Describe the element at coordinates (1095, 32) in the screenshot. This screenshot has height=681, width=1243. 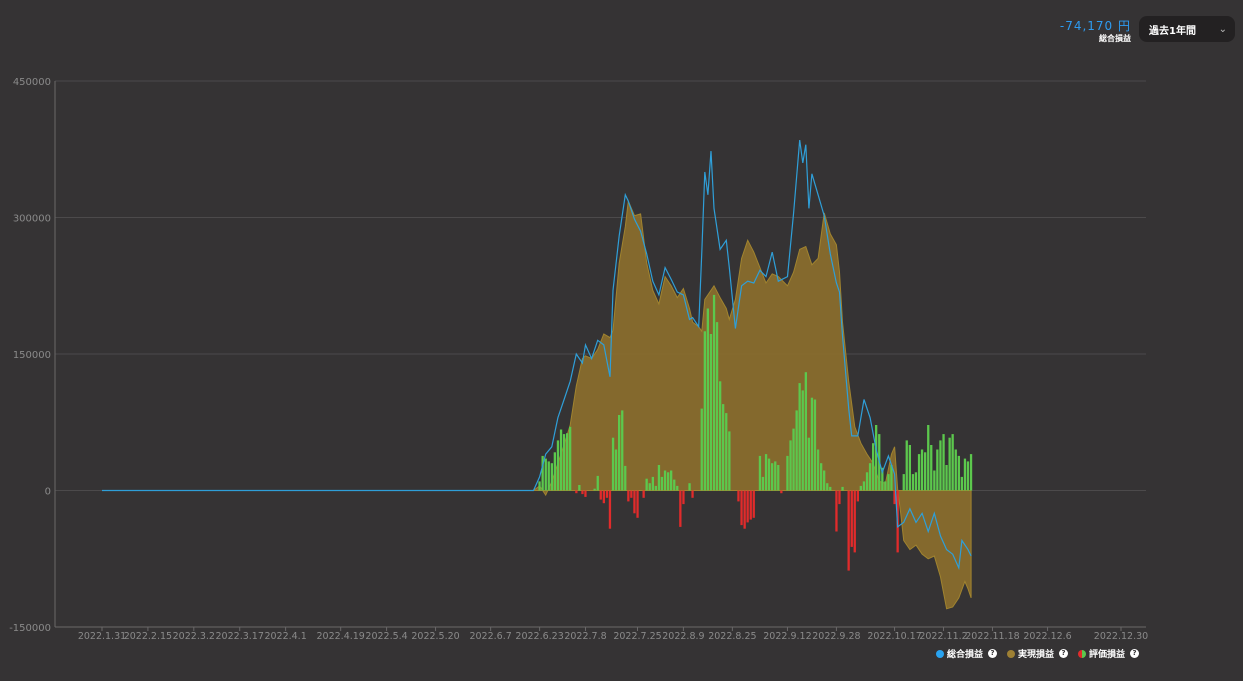
I see `total-summary: -74,170 円 総合損益` at that location.